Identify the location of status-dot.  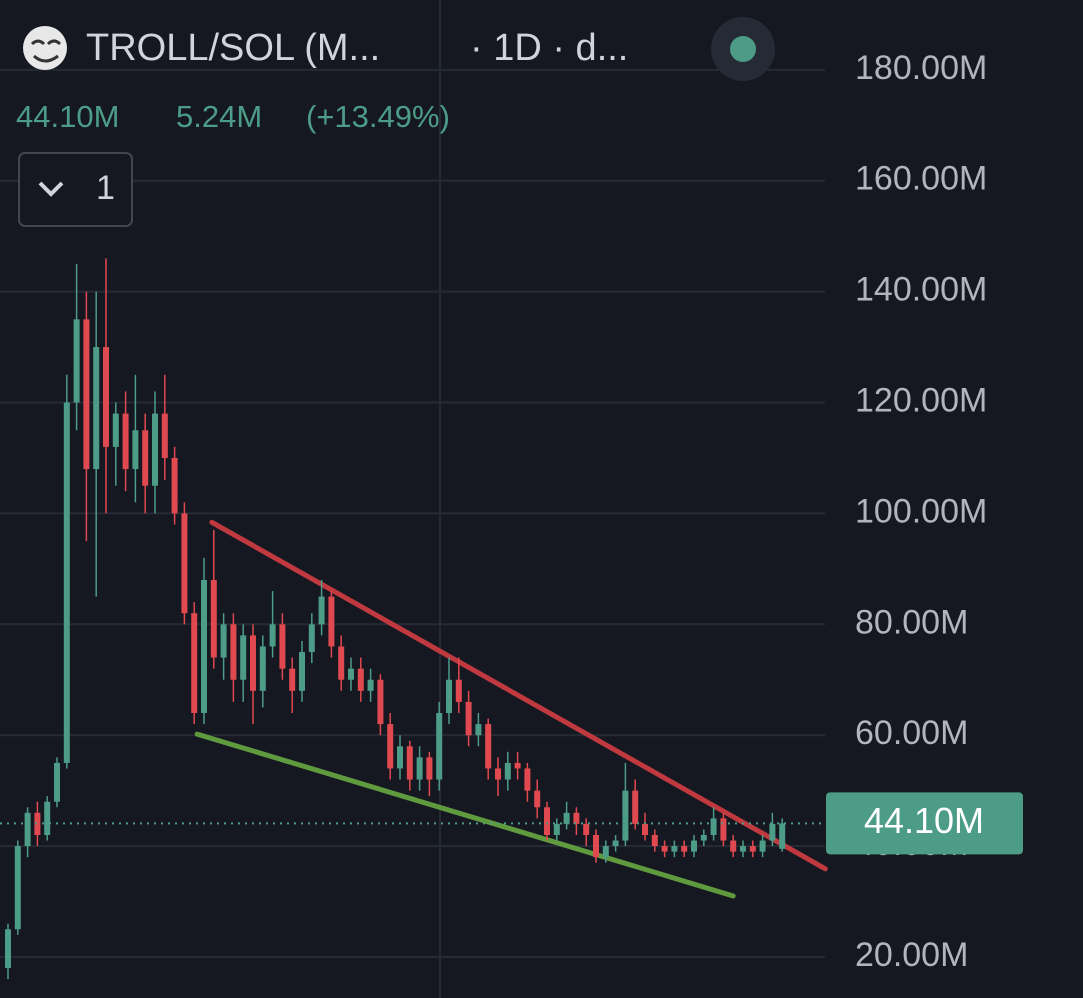
(743, 49).